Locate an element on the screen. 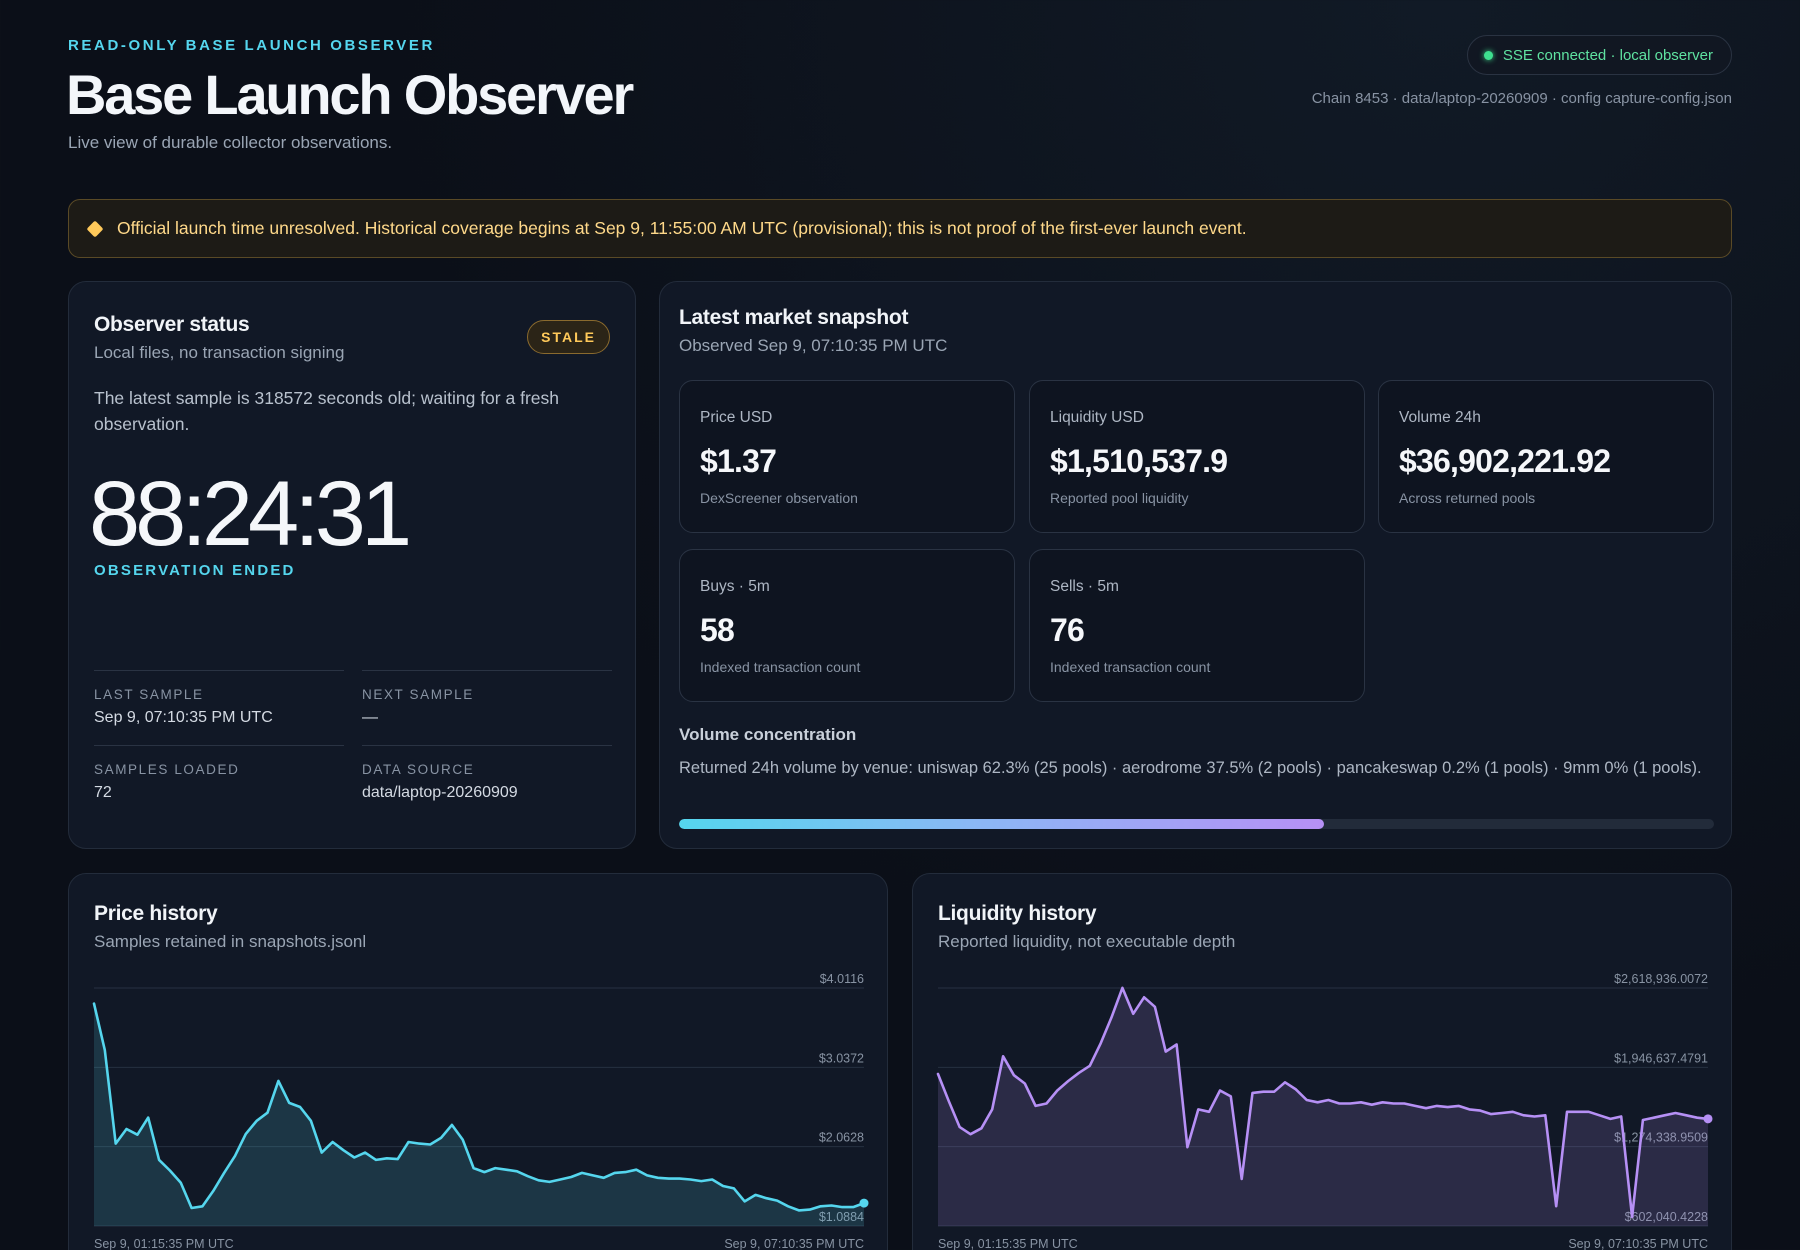 The image size is (1800, 1250). tile-label: Liquidity USD is located at coordinates (1097, 417).